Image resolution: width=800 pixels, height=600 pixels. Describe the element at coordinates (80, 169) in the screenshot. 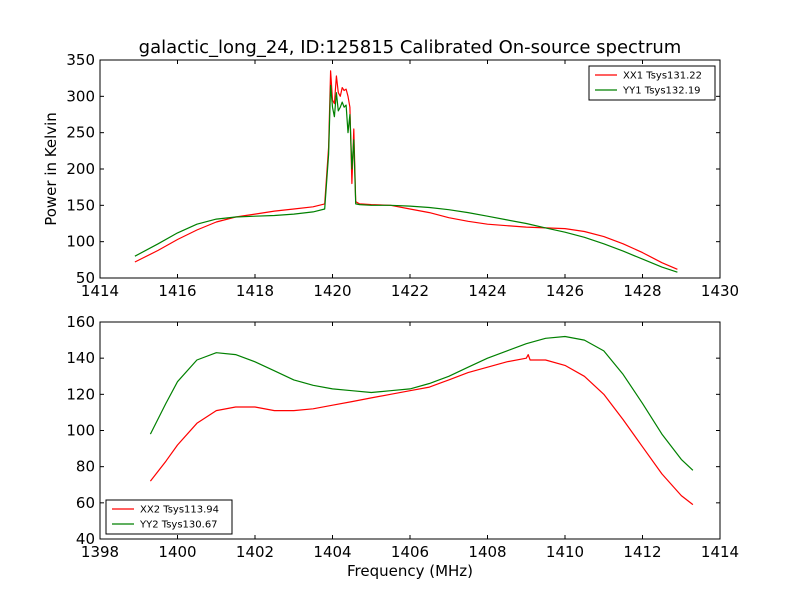

I see `y-tick-label: 200` at that location.